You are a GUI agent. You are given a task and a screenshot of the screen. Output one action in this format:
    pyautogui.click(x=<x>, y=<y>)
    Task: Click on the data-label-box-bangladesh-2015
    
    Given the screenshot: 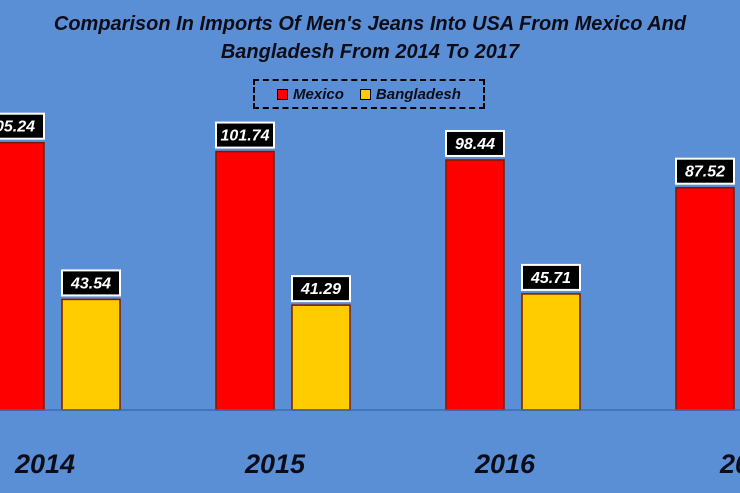 What is the action you would take?
    pyautogui.click(x=321, y=289)
    